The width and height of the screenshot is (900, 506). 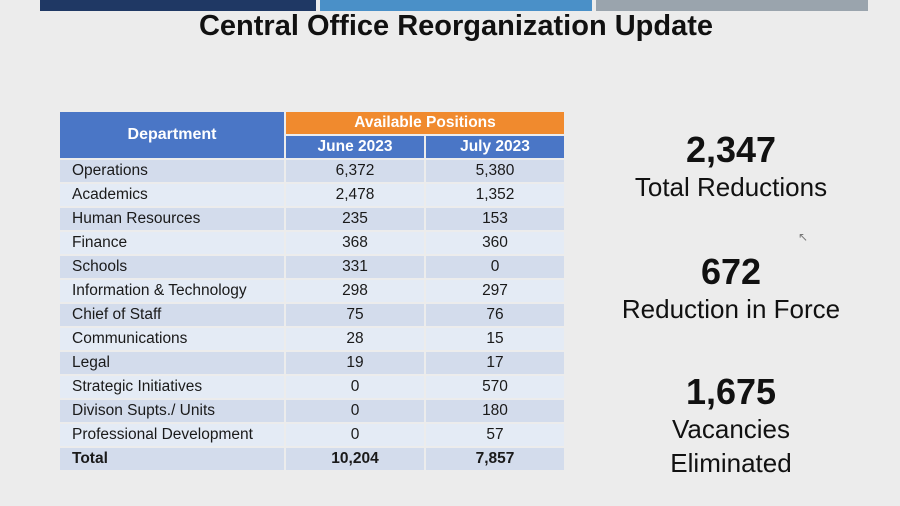 What do you see at coordinates (355, 291) in the screenshot?
I see `june-value-cell: 298` at bounding box center [355, 291].